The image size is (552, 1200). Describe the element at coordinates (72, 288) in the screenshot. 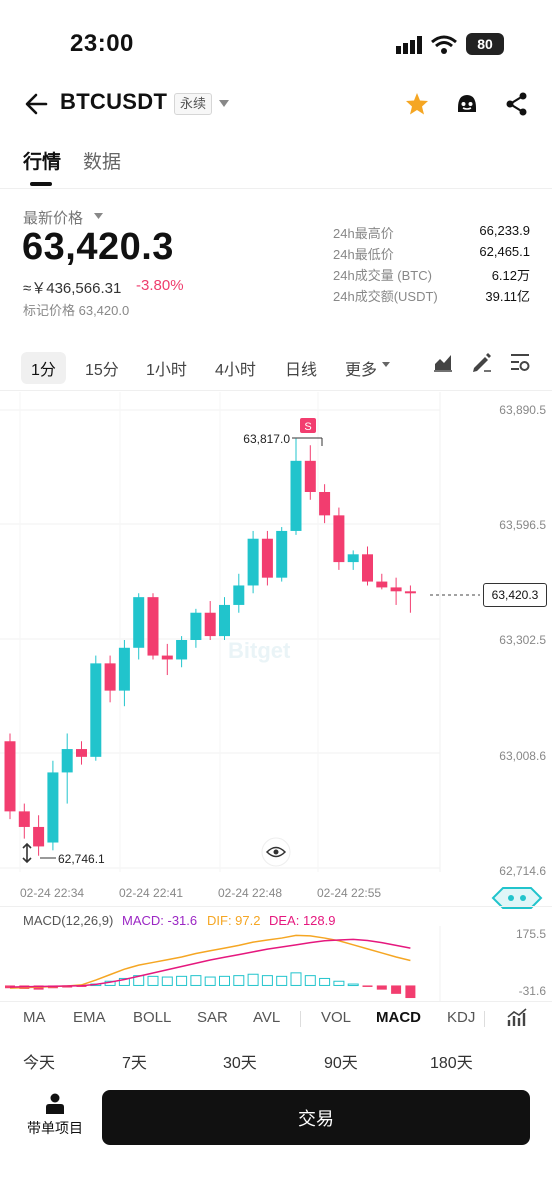

I see `cny-value: ≈￥436,566.31` at that location.